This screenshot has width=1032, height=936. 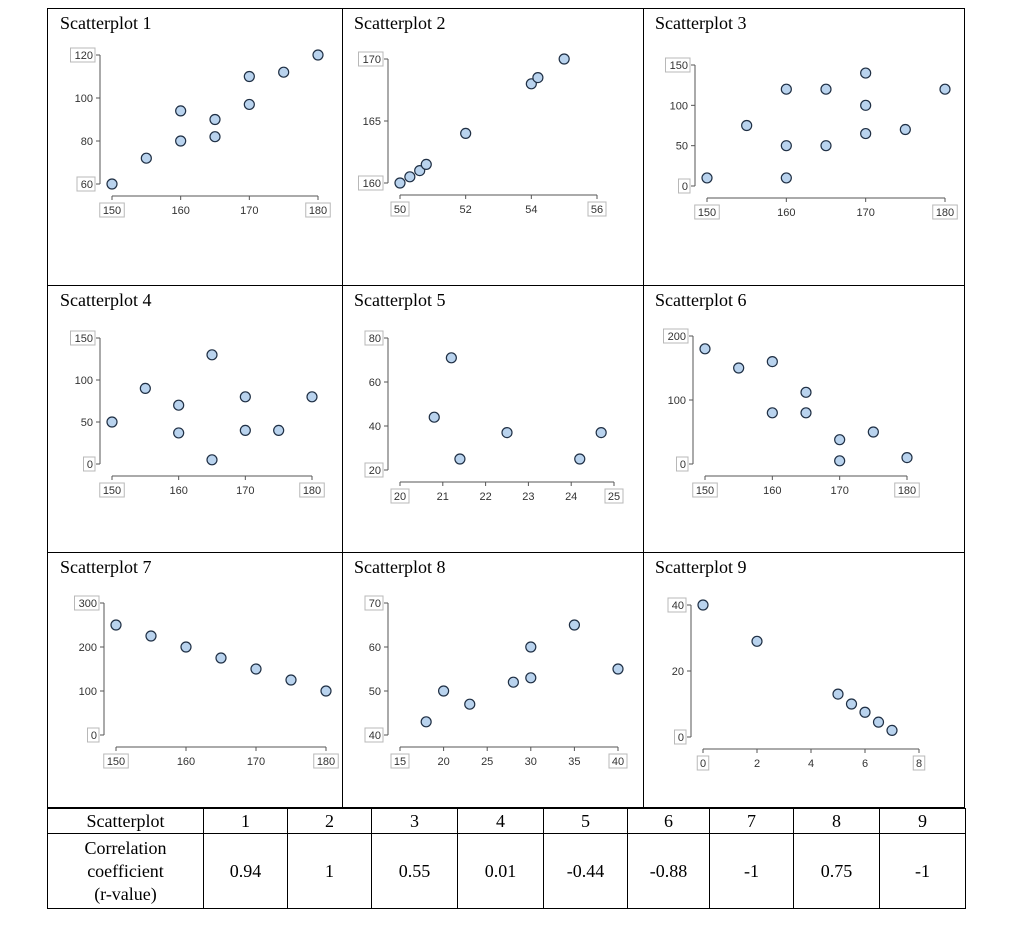 I want to click on scatterplot-cell-2: Scatterplot 2 50 52 54 56 160 165 170, so click(x=492, y=147).